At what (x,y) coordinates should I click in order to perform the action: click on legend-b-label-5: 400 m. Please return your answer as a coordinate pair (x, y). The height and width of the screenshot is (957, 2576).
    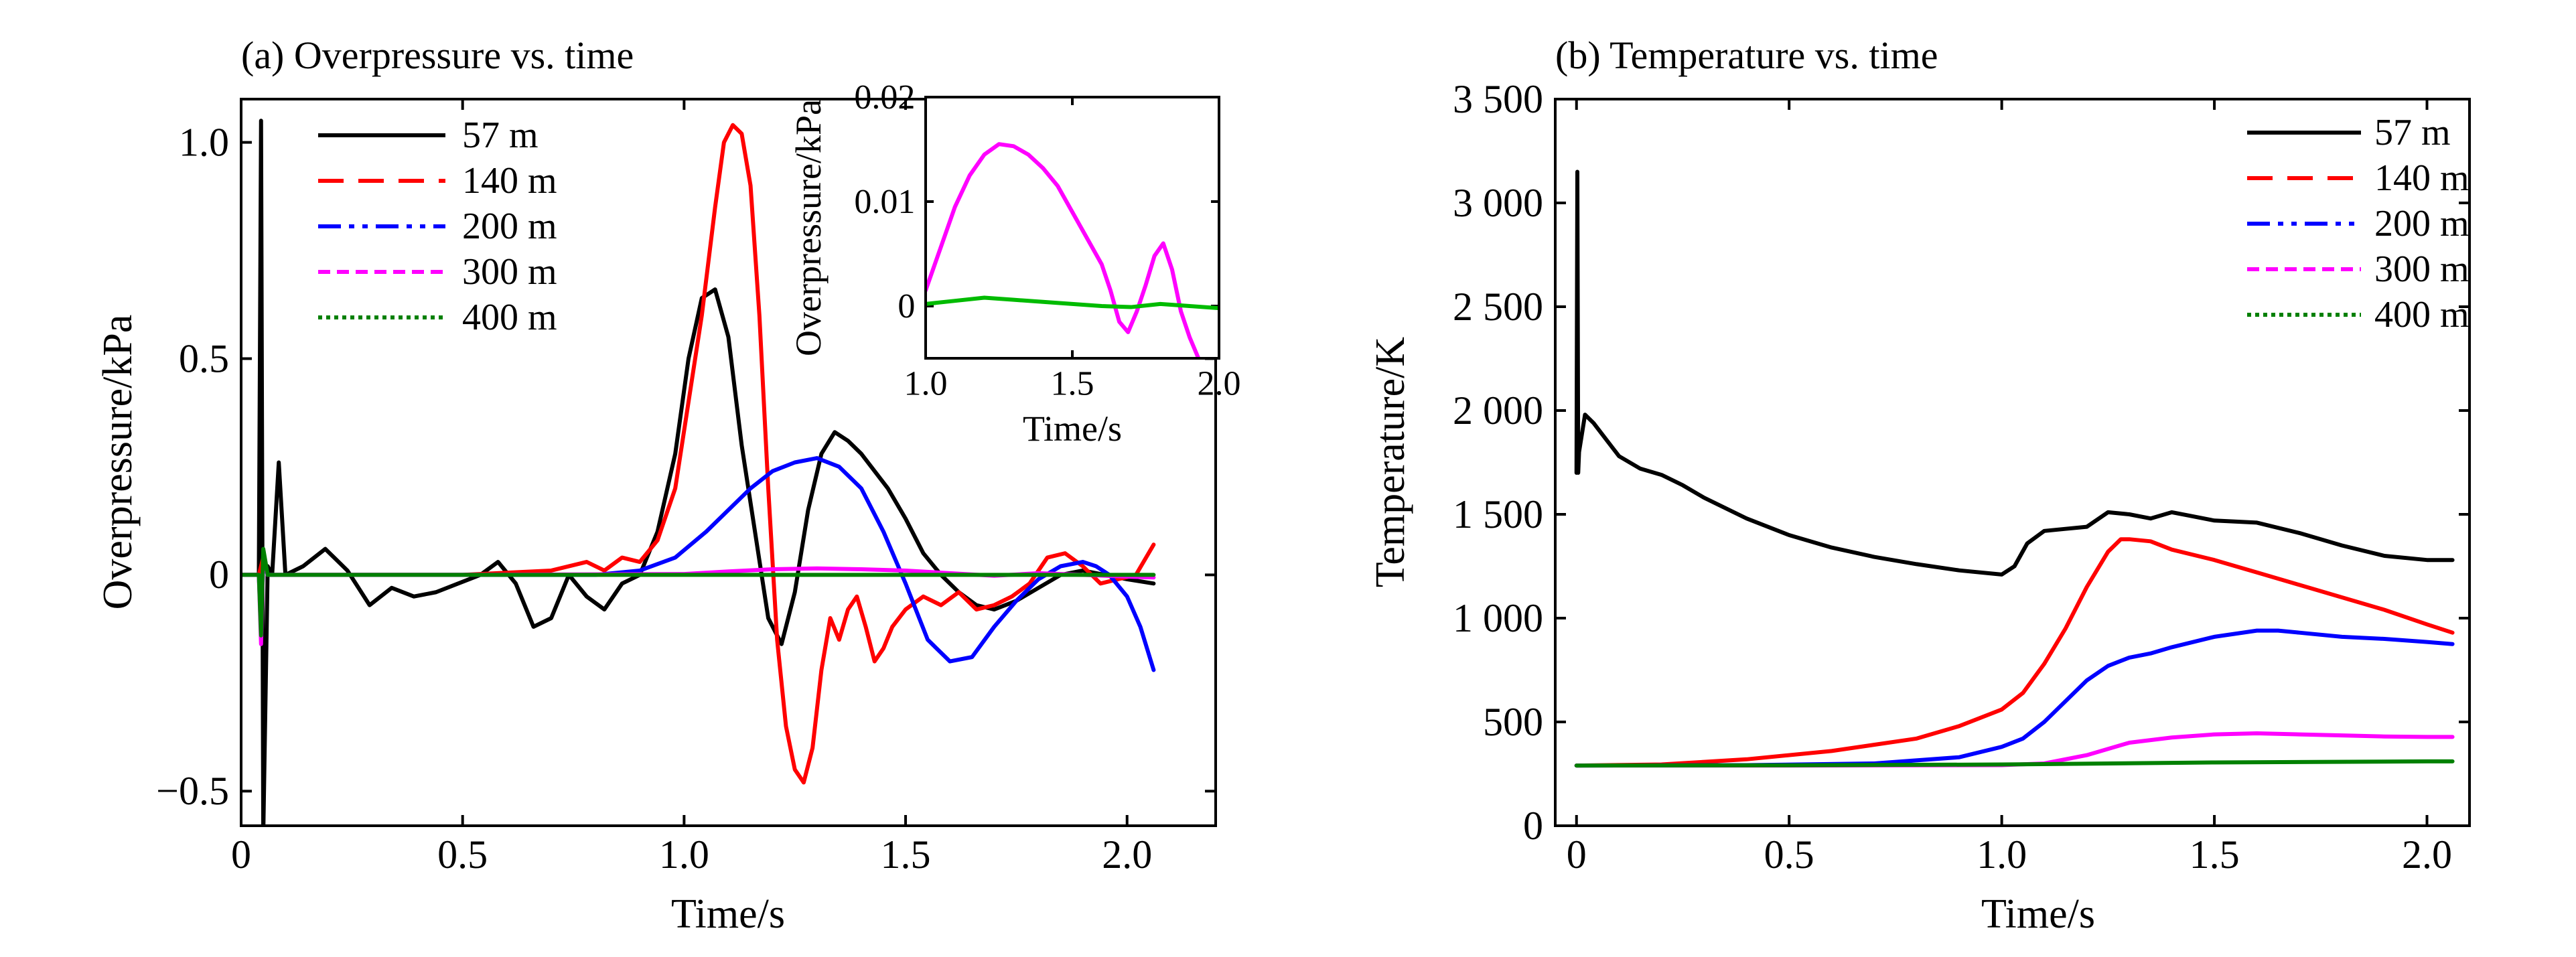
    Looking at the image, I should click on (2422, 315).